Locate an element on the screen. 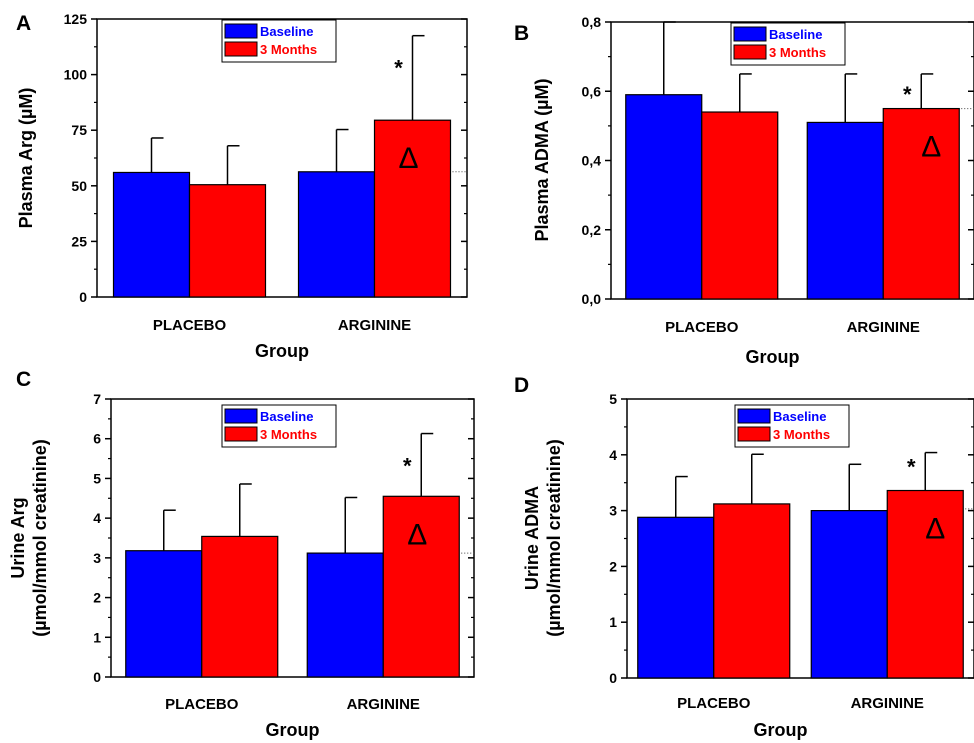  y-axis-title-line: Plasma ADMA (µM) is located at coordinates (542, 159).